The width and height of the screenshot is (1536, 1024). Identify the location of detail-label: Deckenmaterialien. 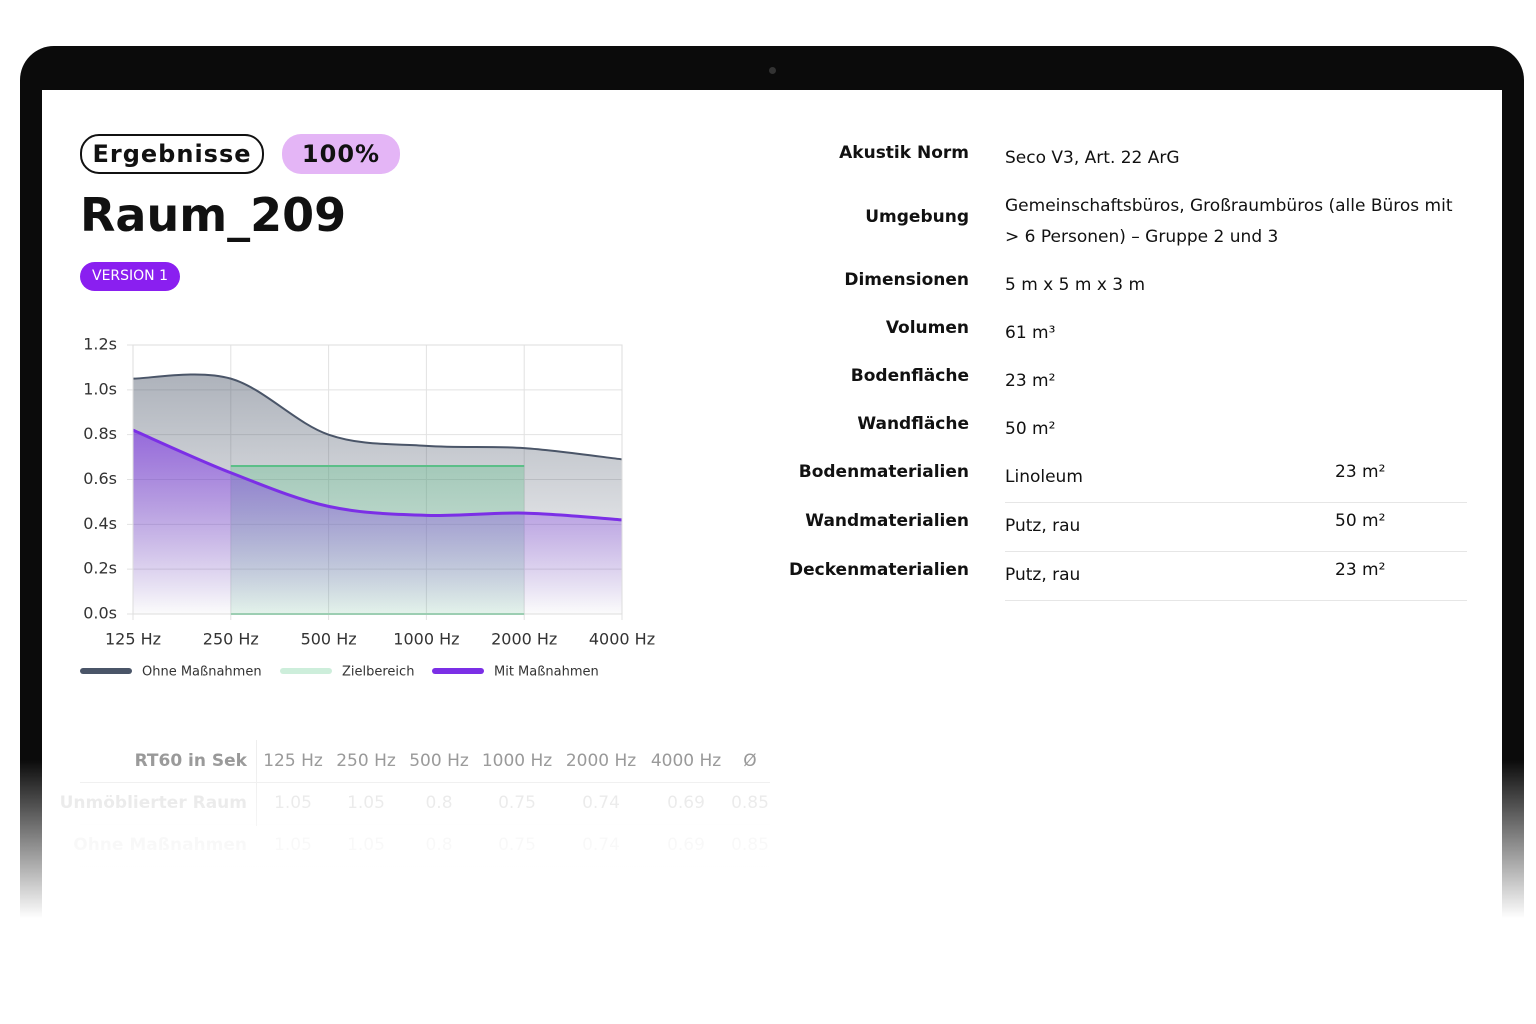
(878, 570).